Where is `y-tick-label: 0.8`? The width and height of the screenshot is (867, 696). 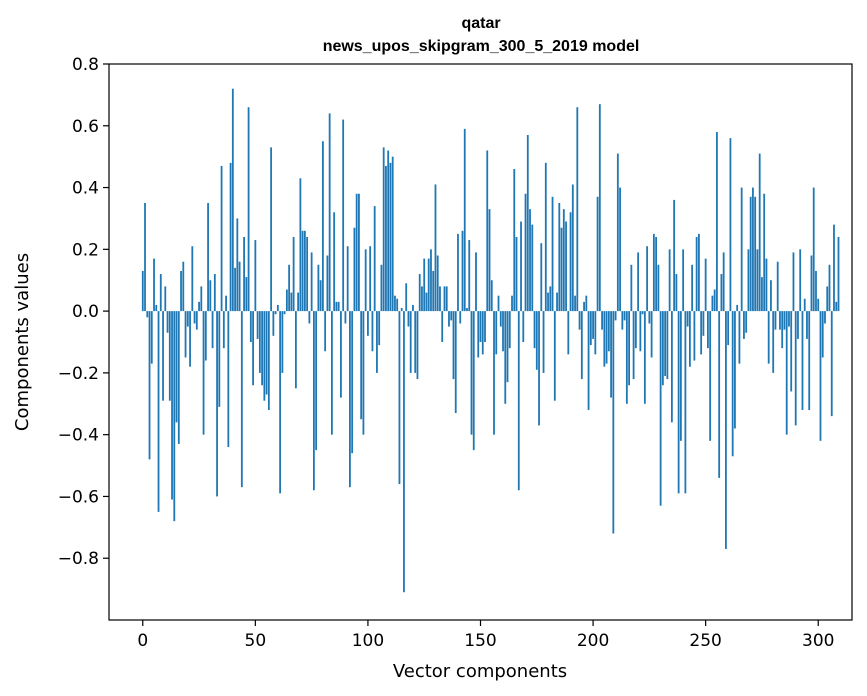 y-tick-label: 0.8 is located at coordinates (85, 65).